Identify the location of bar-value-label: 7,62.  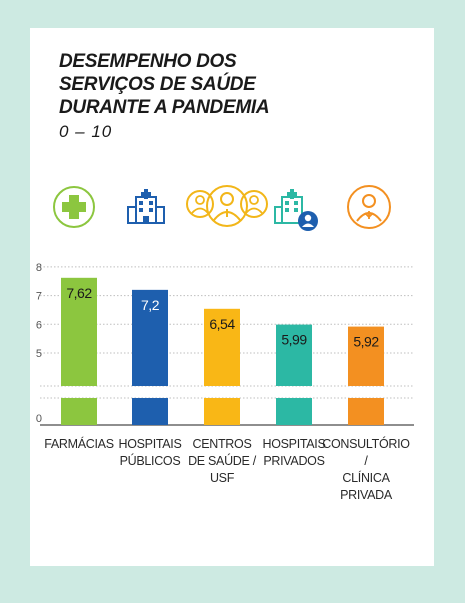
(79, 293).